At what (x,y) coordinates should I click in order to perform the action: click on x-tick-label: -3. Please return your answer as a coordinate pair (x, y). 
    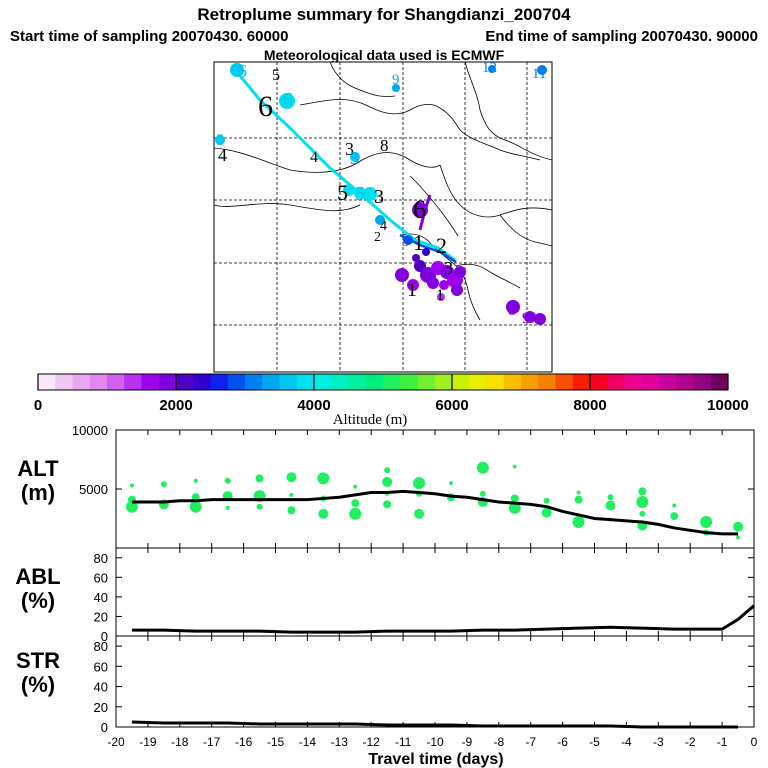
    Looking at the image, I should click on (658, 742).